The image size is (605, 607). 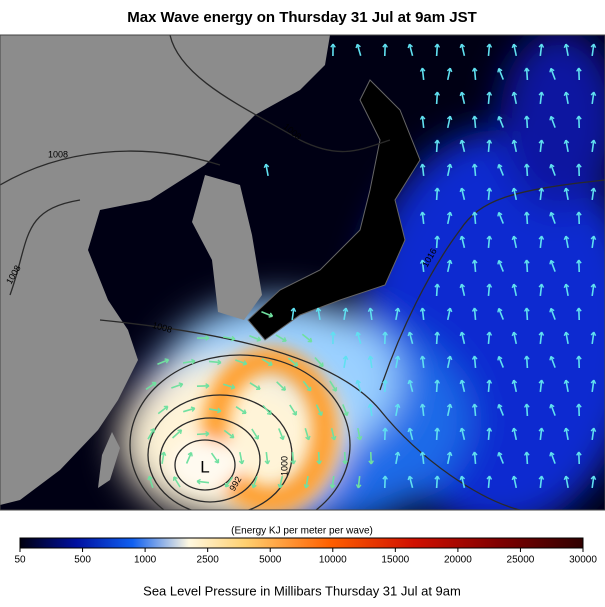 I want to click on colorbar-label: (Energy KJ per meter per wave), so click(x=302, y=531).